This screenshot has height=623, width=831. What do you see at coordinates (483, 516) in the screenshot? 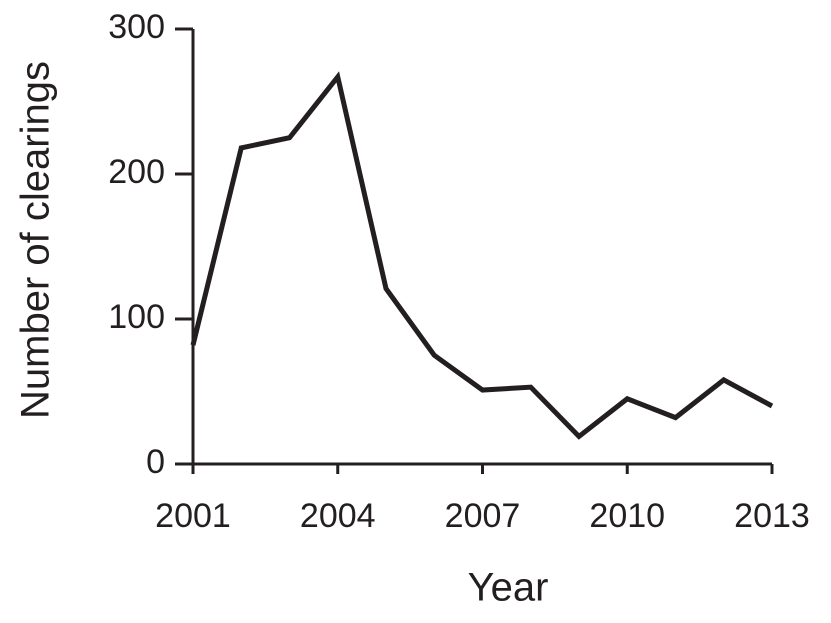
I see `x-tick-label: 2007` at bounding box center [483, 516].